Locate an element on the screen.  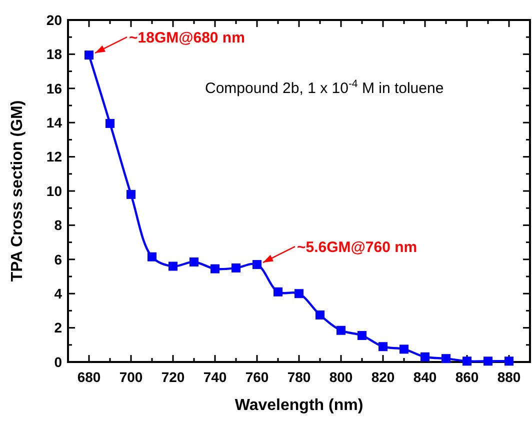
y-tick-label: 4 is located at coordinates (58, 294).